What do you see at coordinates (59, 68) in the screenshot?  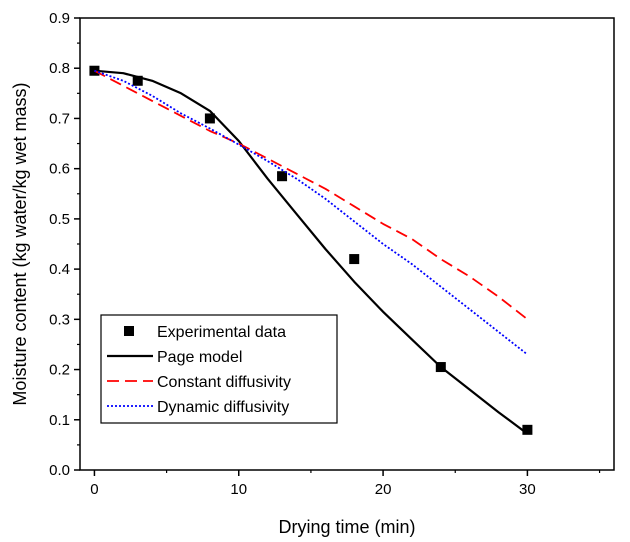 I see `y-tick-label: 0.8` at bounding box center [59, 68].